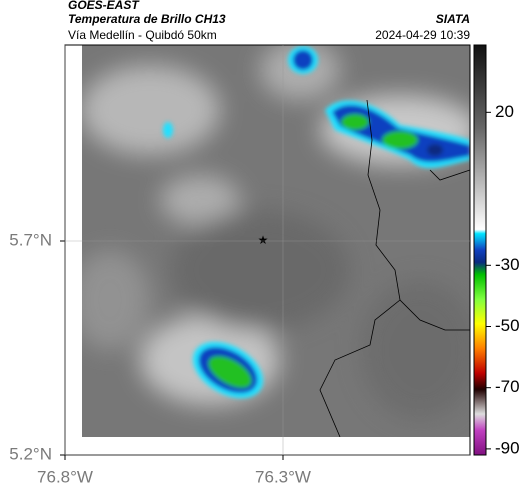 The width and height of the screenshot is (526, 491). Describe the element at coordinates (507, 386) in the screenshot. I see `colorbar-label: -70` at that location.